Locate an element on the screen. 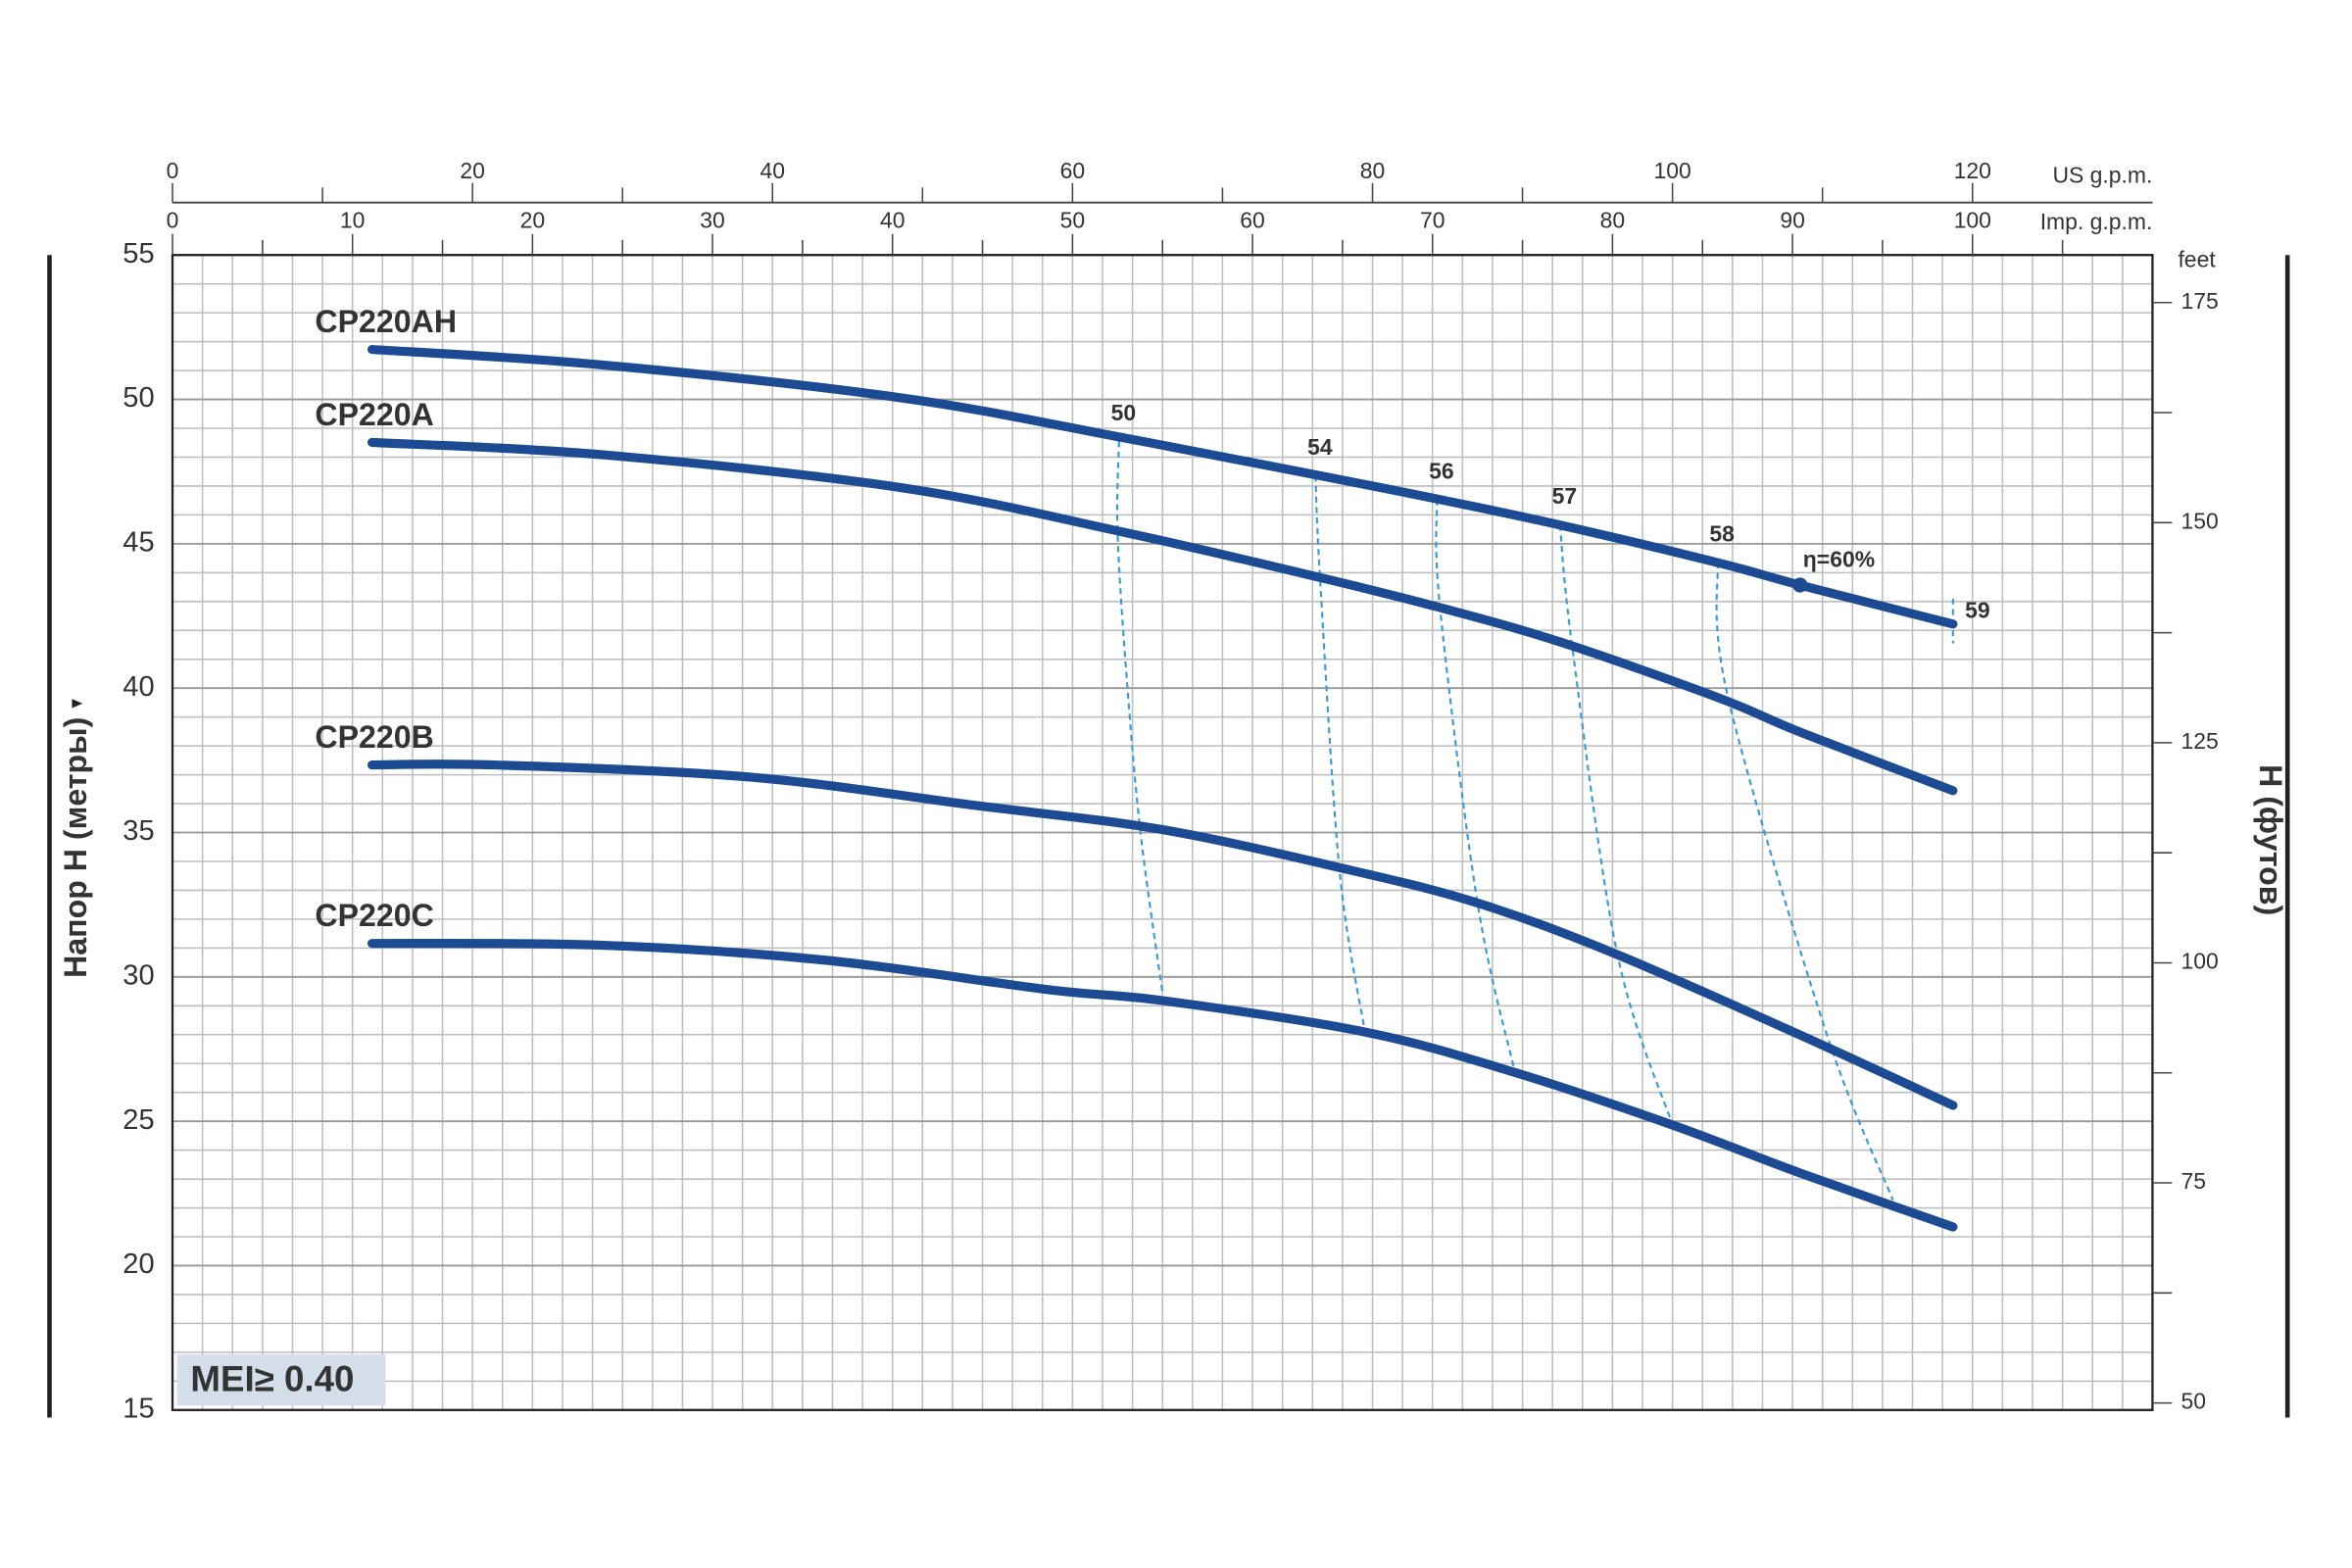 The width and height of the screenshot is (2352, 1568). efficiency-label: 59 is located at coordinates (1977, 610).